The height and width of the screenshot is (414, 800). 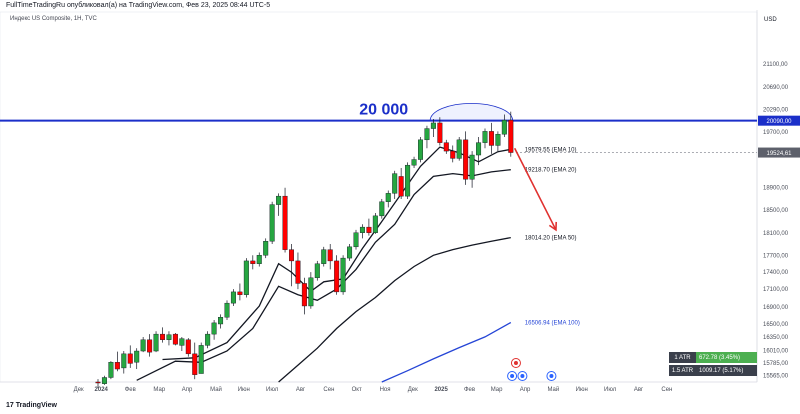 I want to click on x-tick-label: 2025, so click(x=441, y=390).